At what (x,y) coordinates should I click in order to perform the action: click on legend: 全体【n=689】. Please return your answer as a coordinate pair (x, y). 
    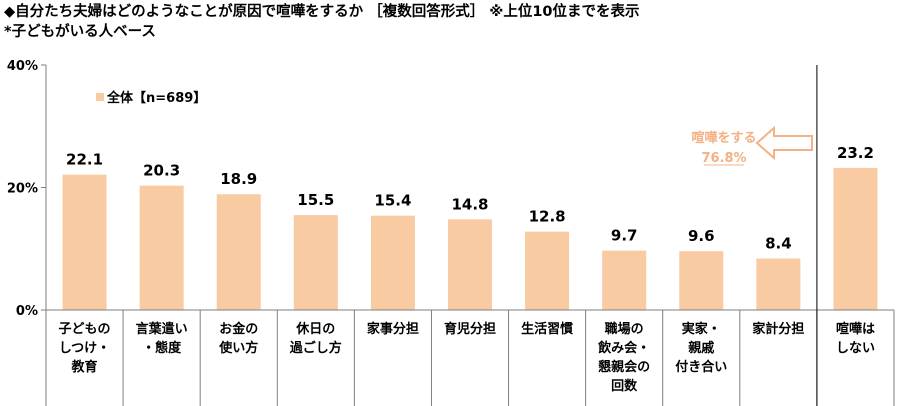
    Looking at the image, I should click on (151, 98).